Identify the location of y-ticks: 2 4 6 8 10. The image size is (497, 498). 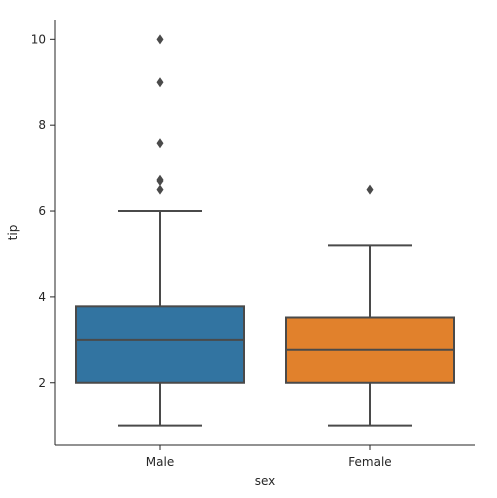
(43, 211).